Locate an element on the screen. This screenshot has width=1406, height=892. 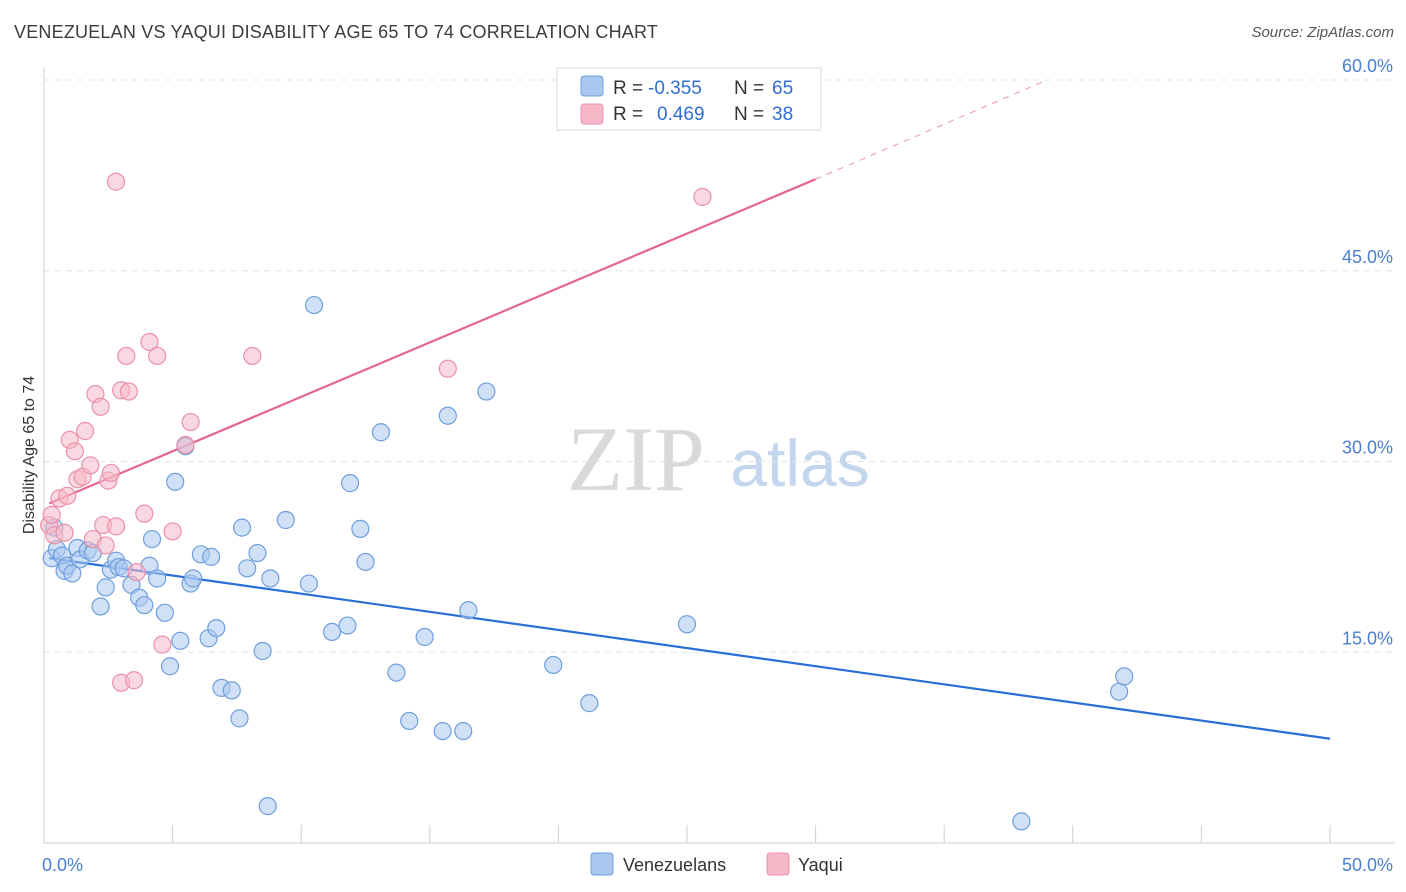
series-label-venezuelans: Venezuelans is located at coordinates (674, 865).